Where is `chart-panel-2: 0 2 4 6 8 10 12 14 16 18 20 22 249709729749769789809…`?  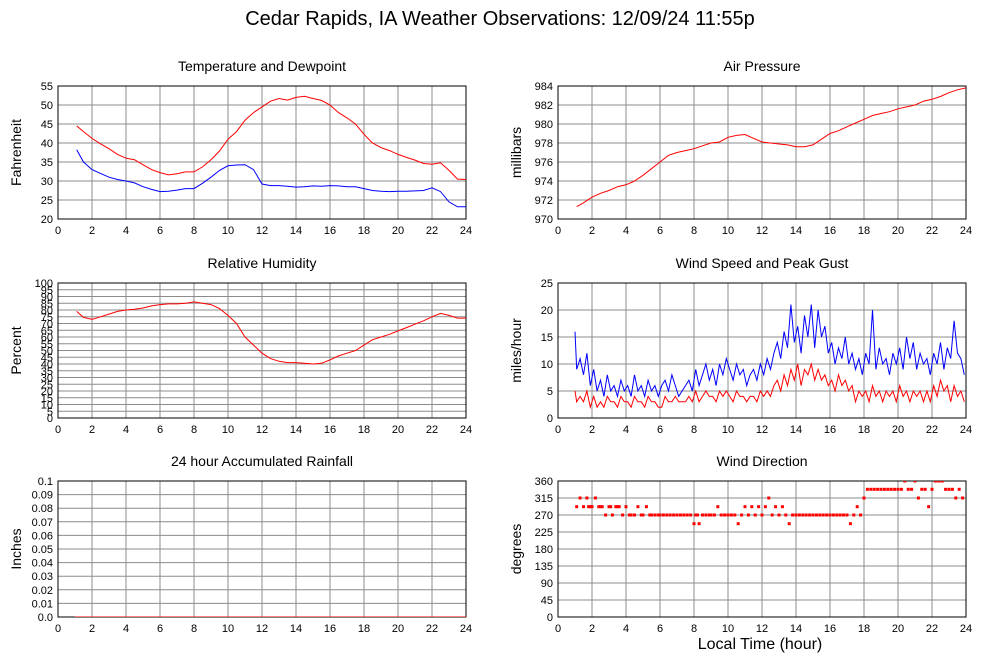 chart-panel-2: 0 2 4 6 8 10 12 14 16 18 20 22 249709729749769789809… is located at coordinates (740, 147).